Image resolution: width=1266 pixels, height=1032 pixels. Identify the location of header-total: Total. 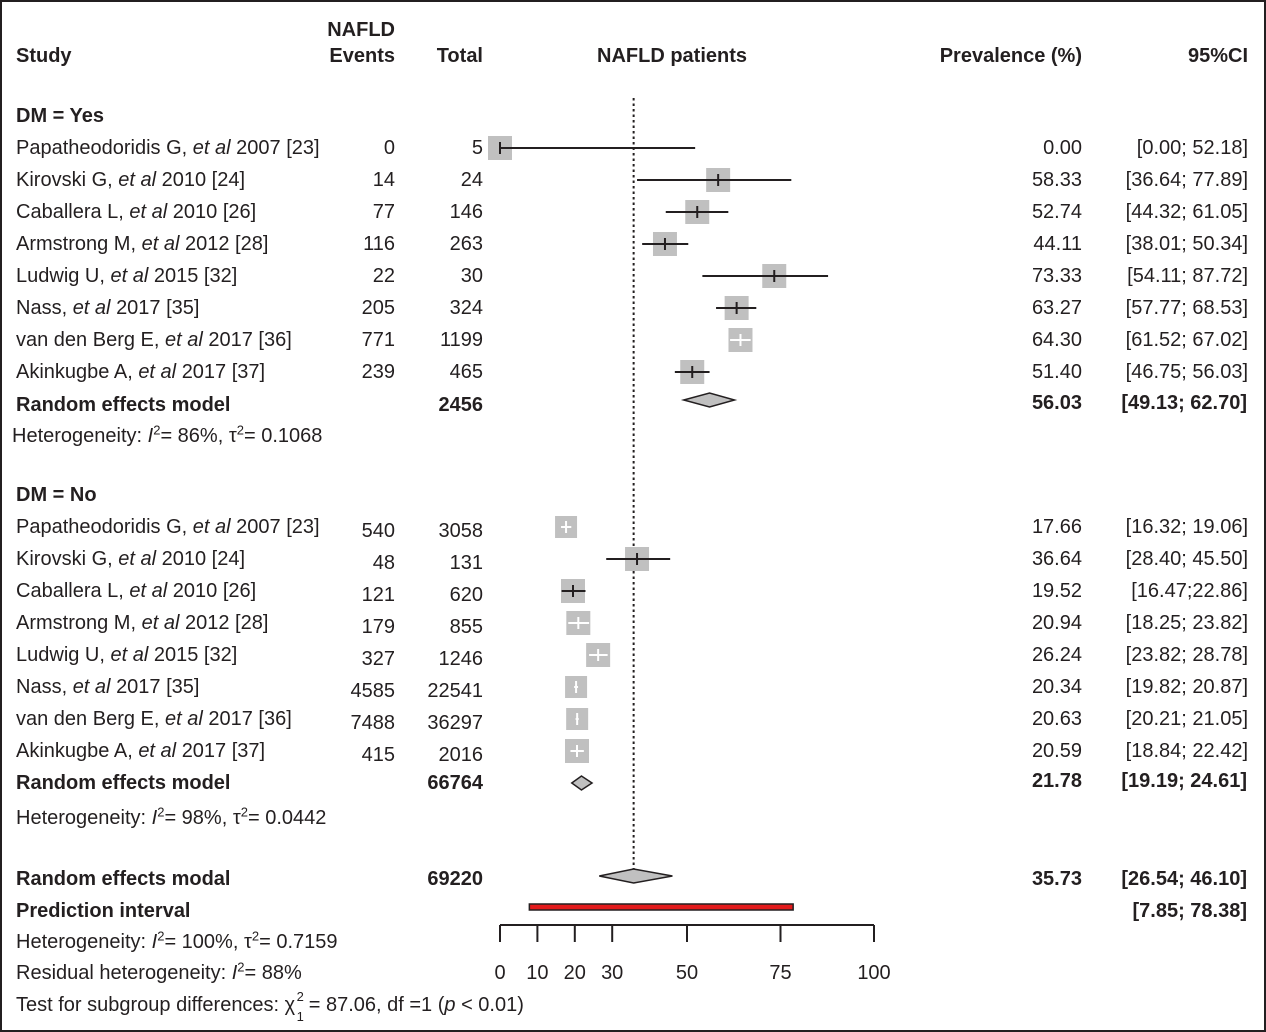
(459, 56).